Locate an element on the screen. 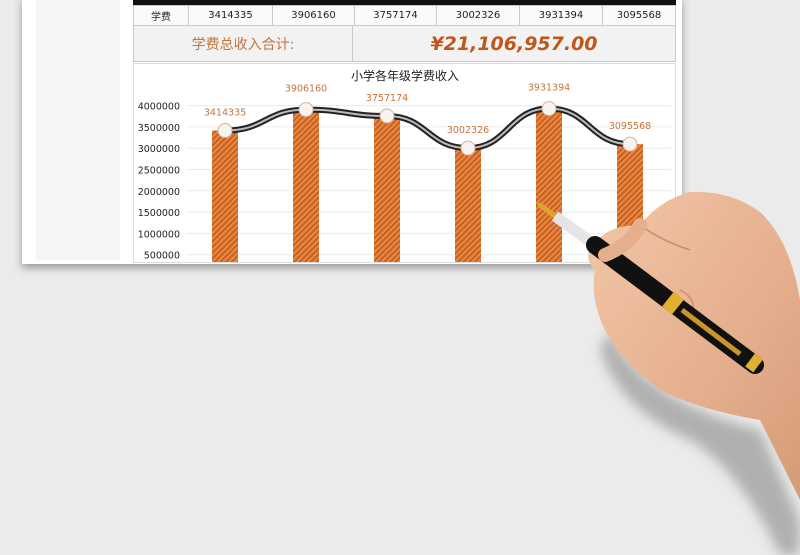 This screenshot has width=800, height=555. data-label: 3414335 is located at coordinates (225, 113).